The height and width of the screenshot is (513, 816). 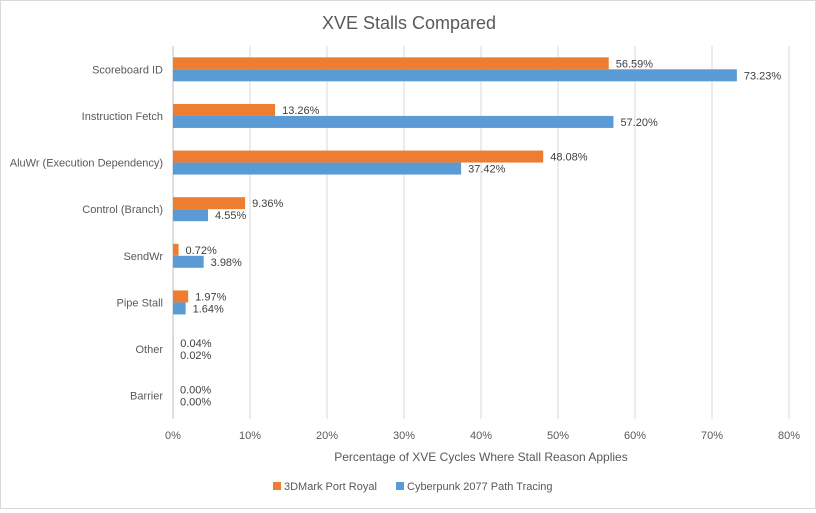 I want to click on data-label: 37.42%, so click(x=487, y=170).